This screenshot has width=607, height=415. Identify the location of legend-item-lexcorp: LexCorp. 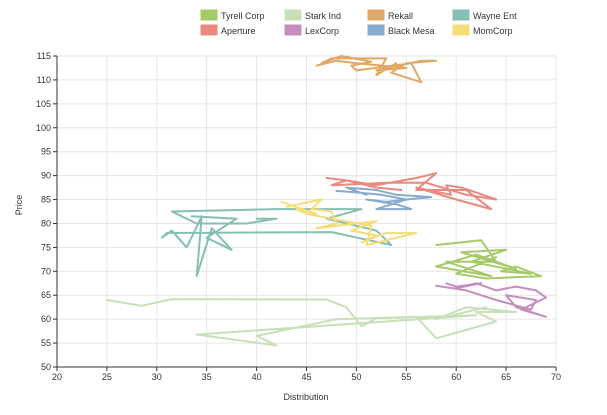
(311, 30).